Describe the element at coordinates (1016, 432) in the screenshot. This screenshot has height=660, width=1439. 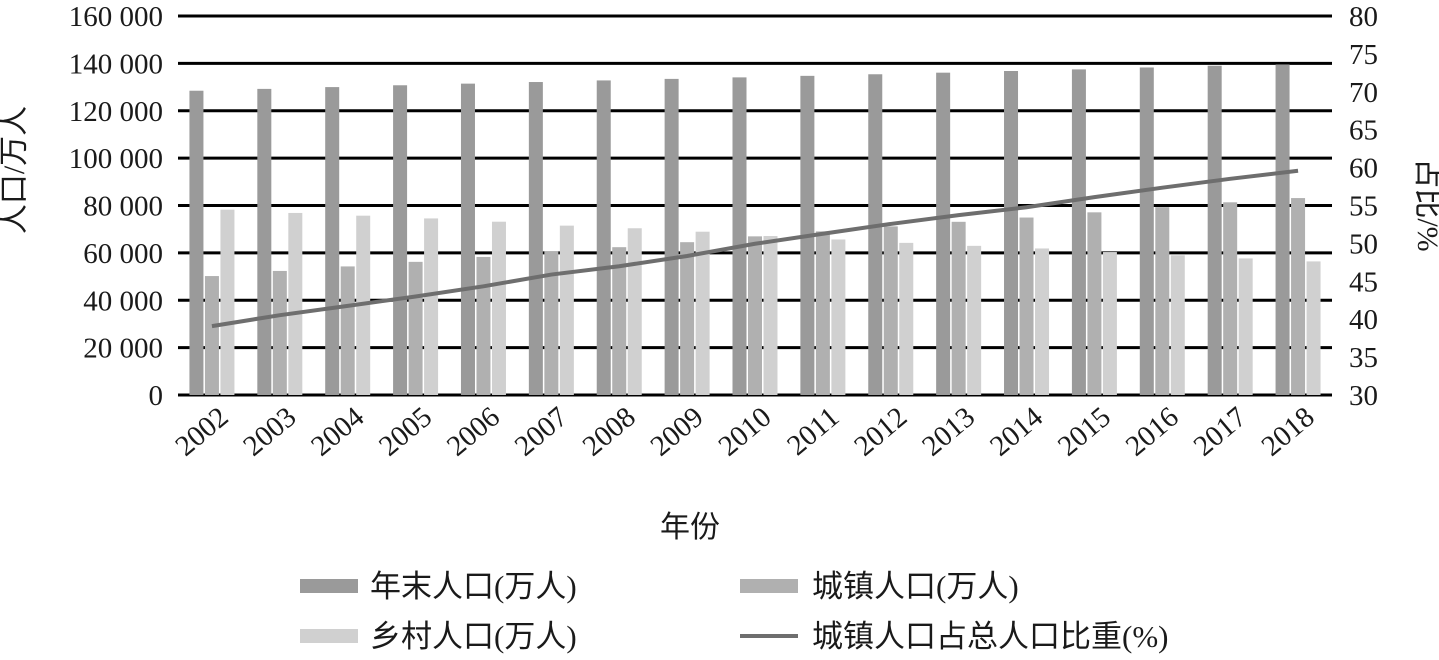
I see `x-tick-label: 2014` at that location.